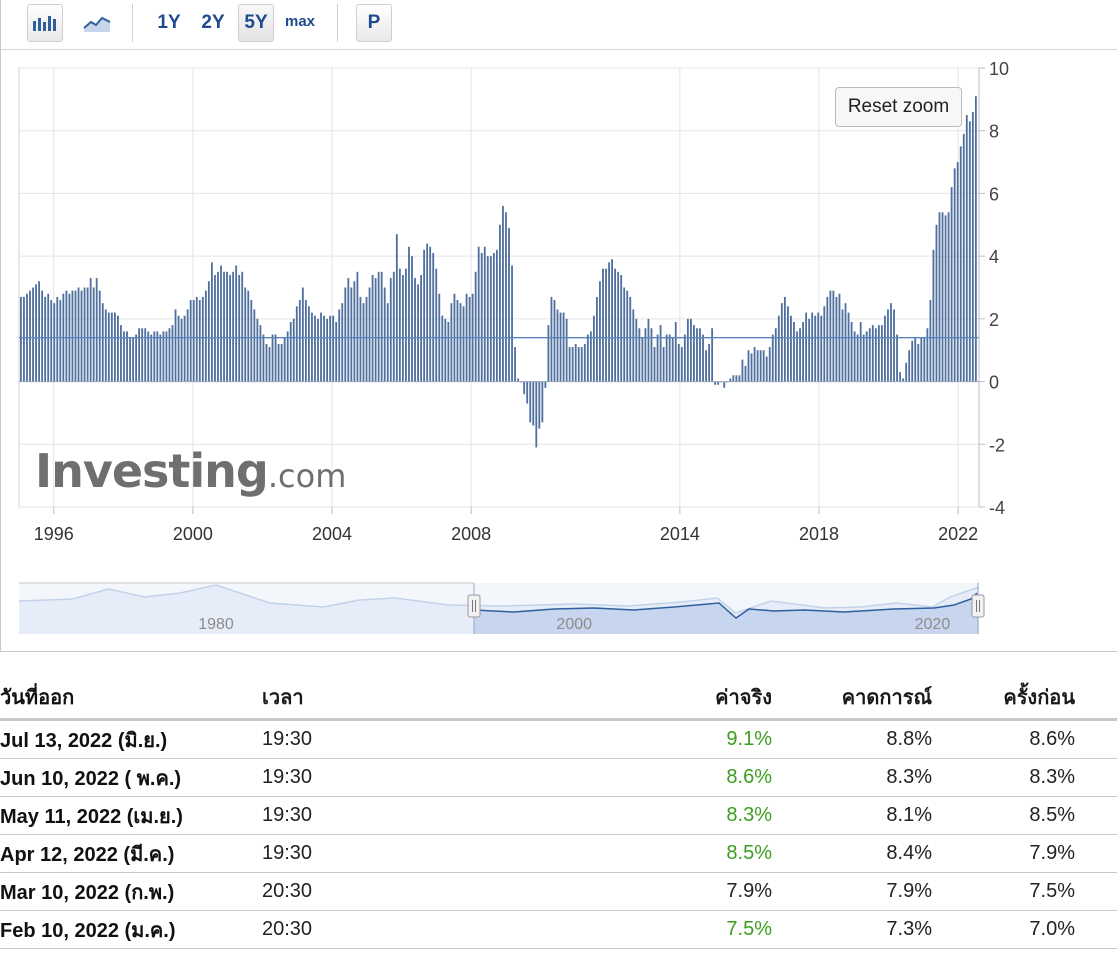 The height and width of the screenshot is (968, 1117). I want to click on row-date: Jun 10, 2022 ( พ.ค.), so click(131, 777).